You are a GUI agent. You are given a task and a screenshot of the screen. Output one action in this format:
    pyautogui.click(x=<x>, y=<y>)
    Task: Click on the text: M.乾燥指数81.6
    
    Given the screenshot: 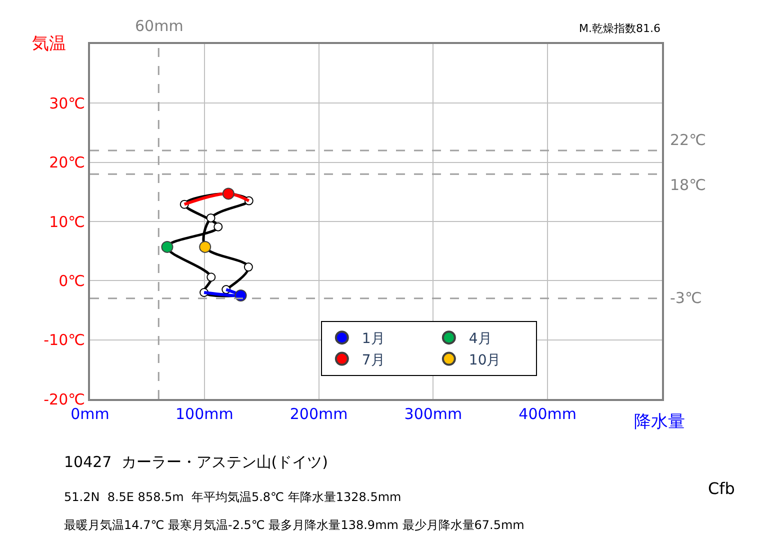 What is the action you would take?
    pyautogui.click(x=619, y=28)
    